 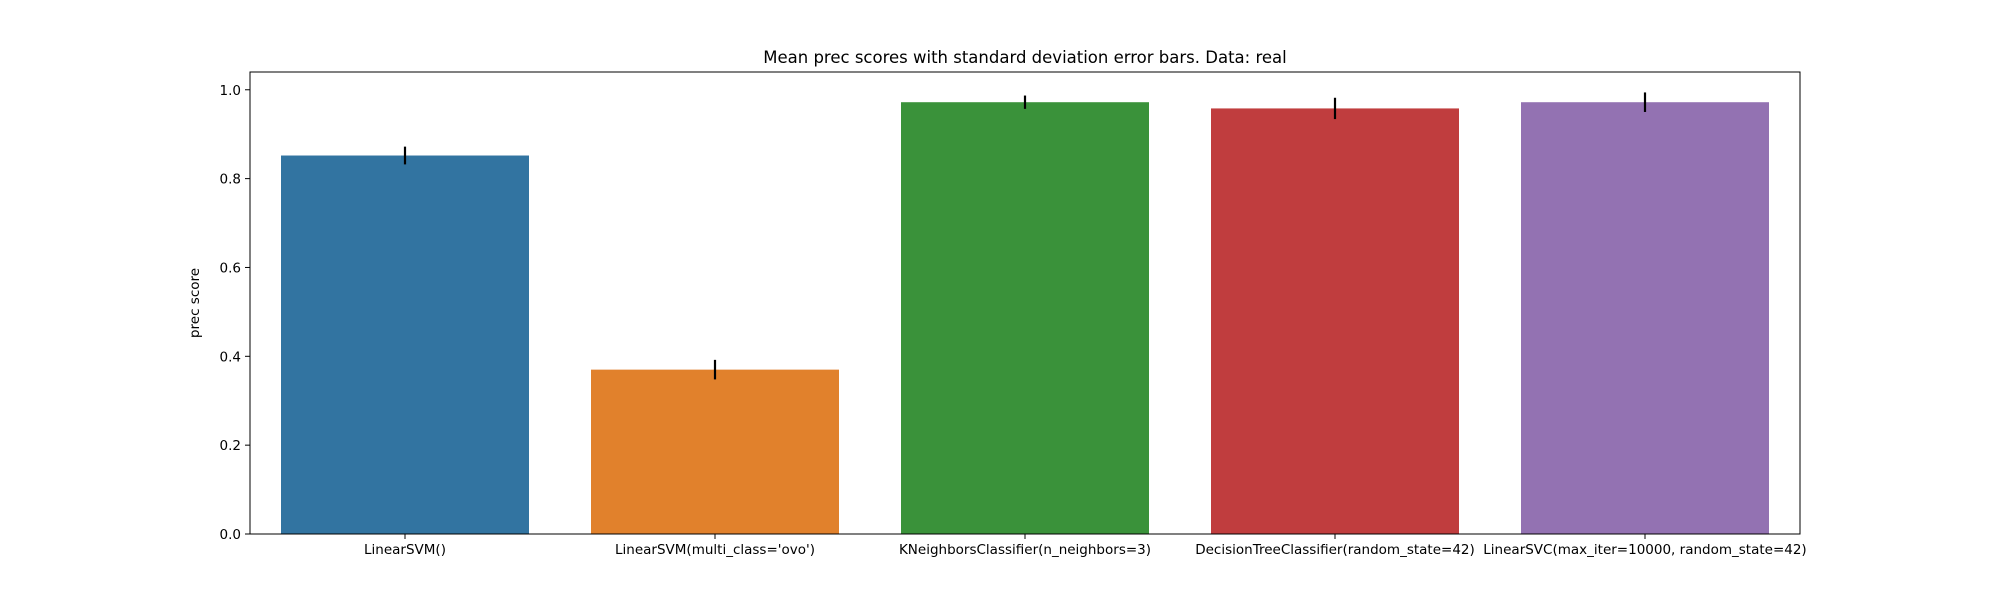 What do you see at coordinates (195, 303) in the screenshot?
I see `y-axis-label: prec score` at bounding box center [195, 303].